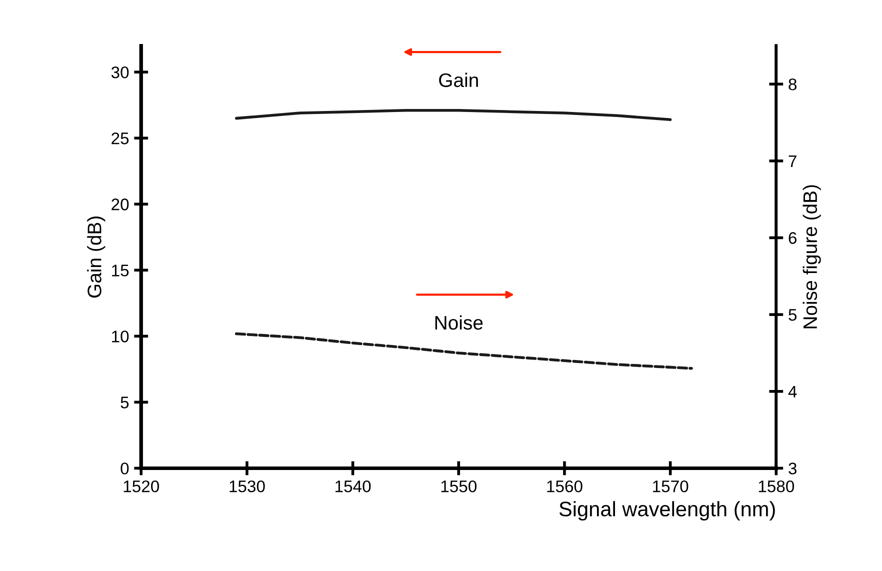 The width and height of the screenshot is (882, 571). Describe the element at coordinates (120, 204) in the screenshot. I see `y-tick-label: 20` at that location.